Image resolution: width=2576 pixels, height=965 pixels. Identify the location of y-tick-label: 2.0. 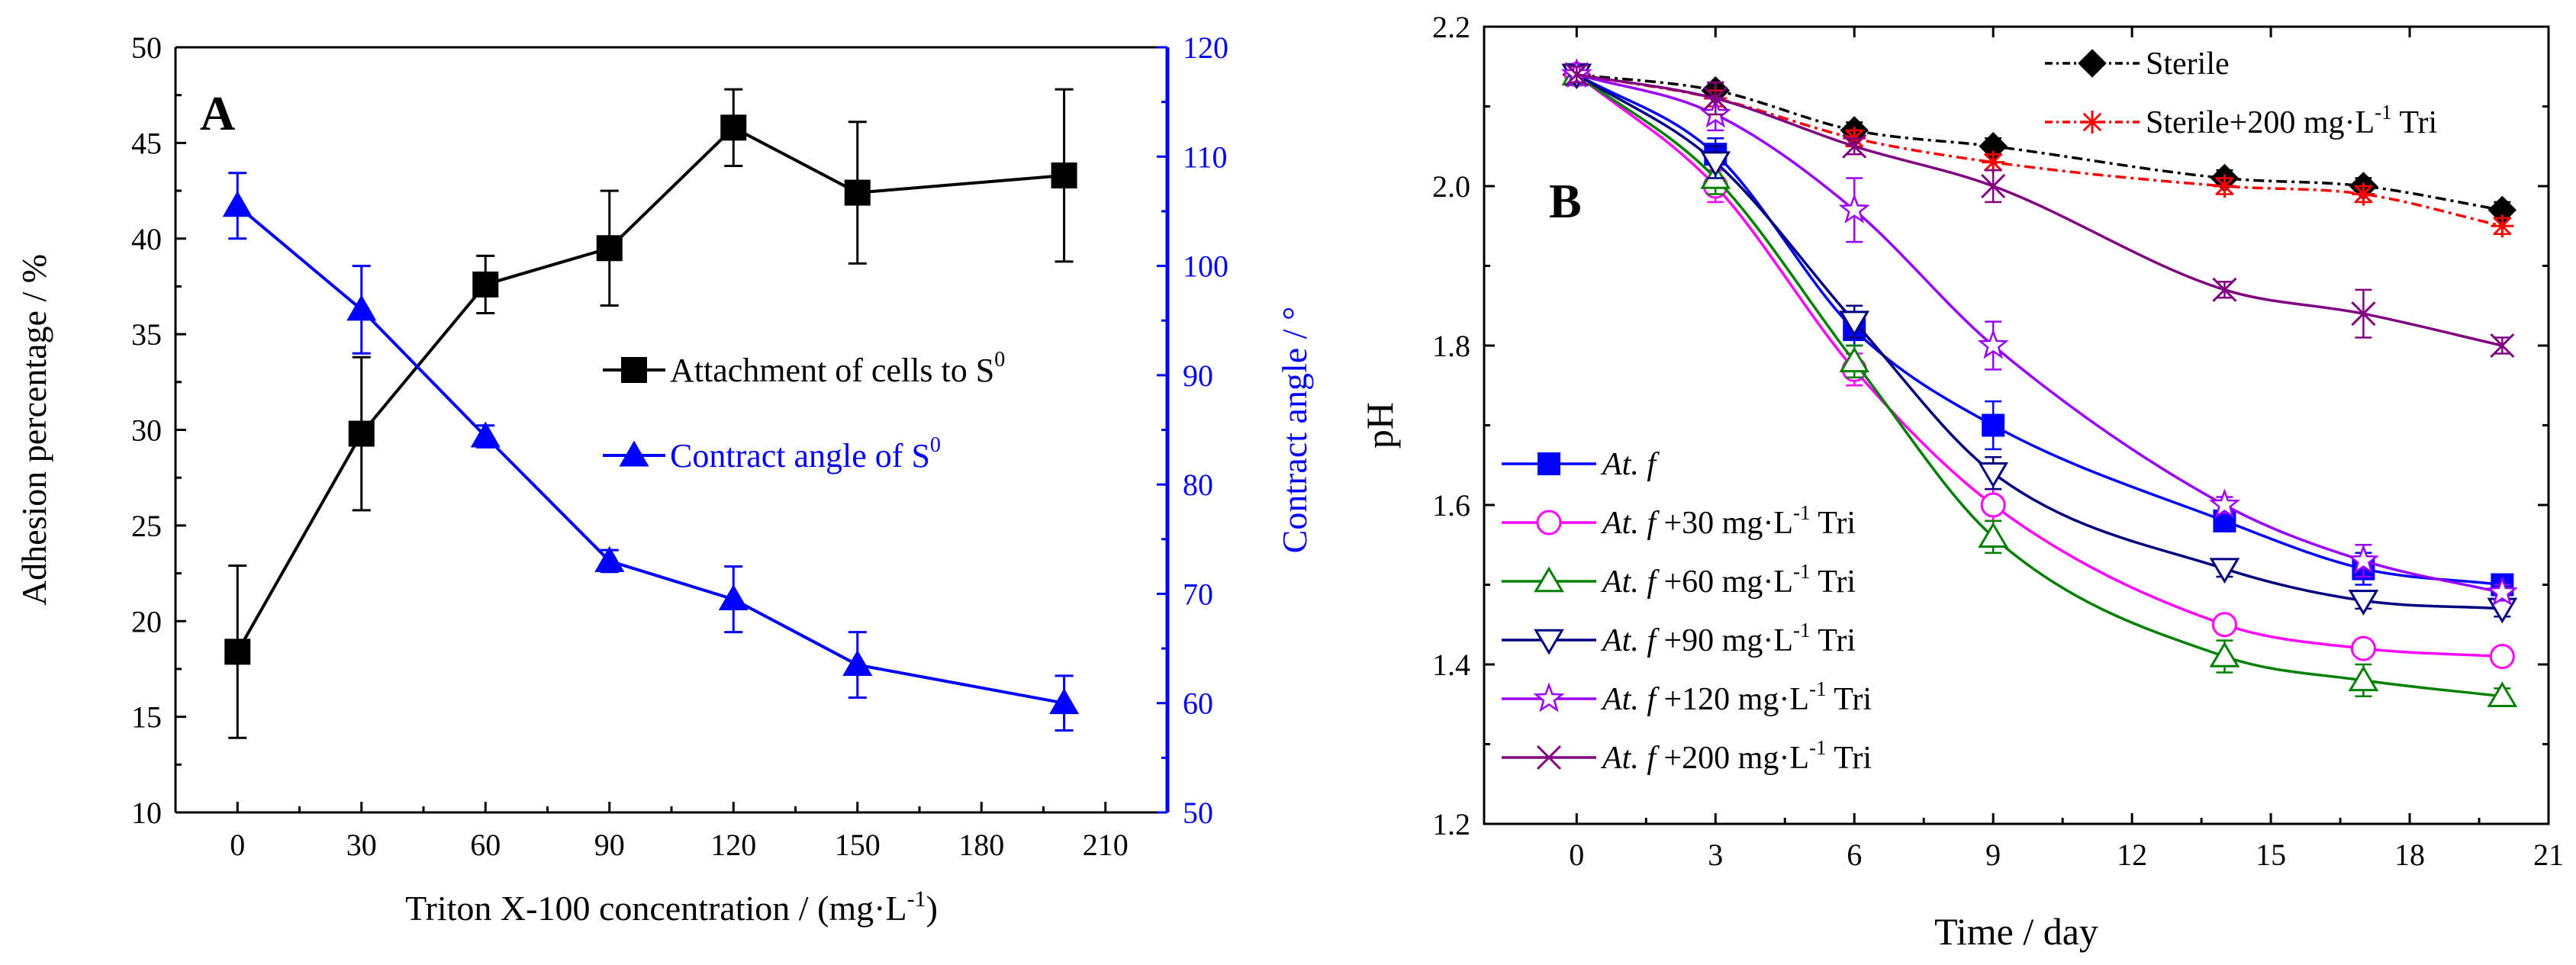
(1451, 186).